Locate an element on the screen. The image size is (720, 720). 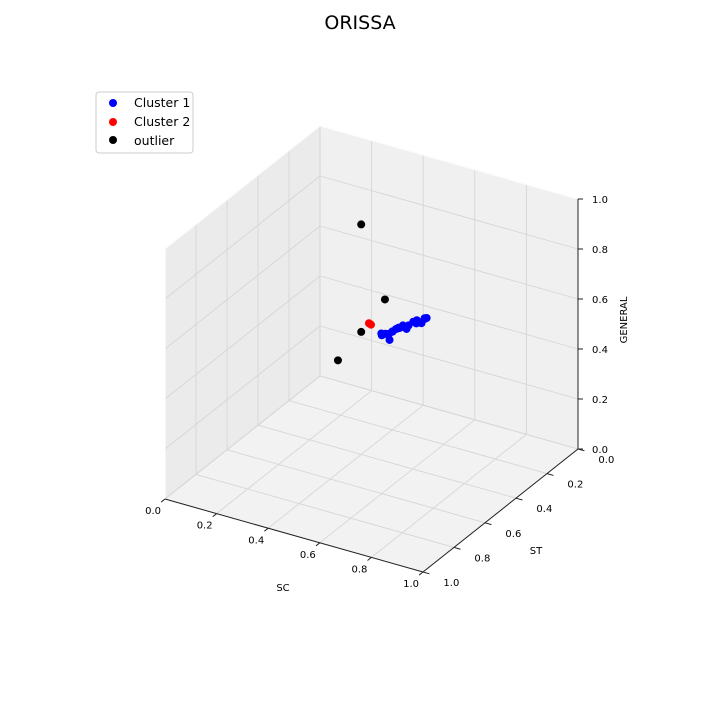
chart-points is located at coordinates (382, 292).